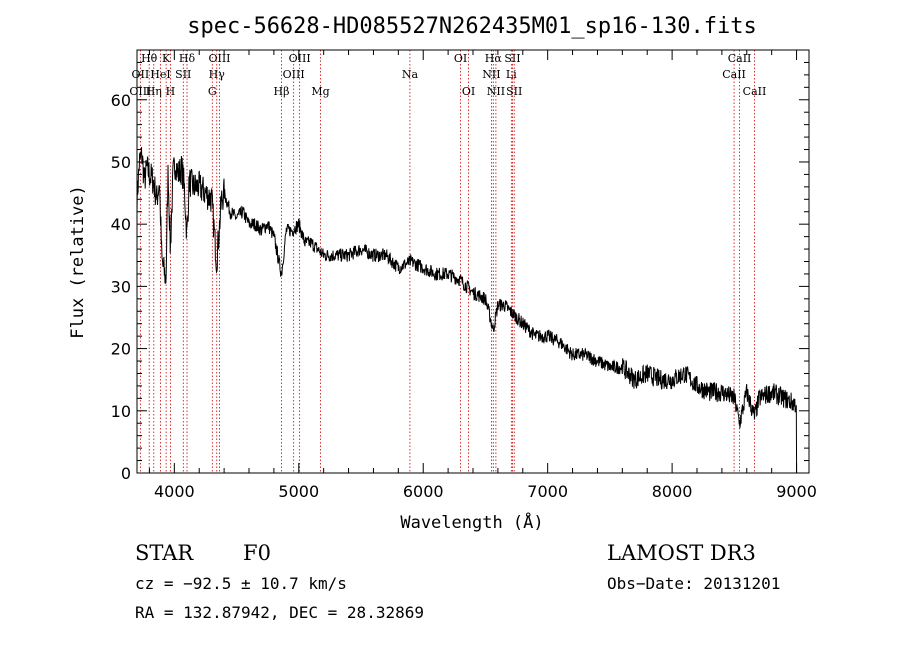  Describe the element at coordinates (257, 553) in the screenshot. I see `star-subclass: F0` at that location.